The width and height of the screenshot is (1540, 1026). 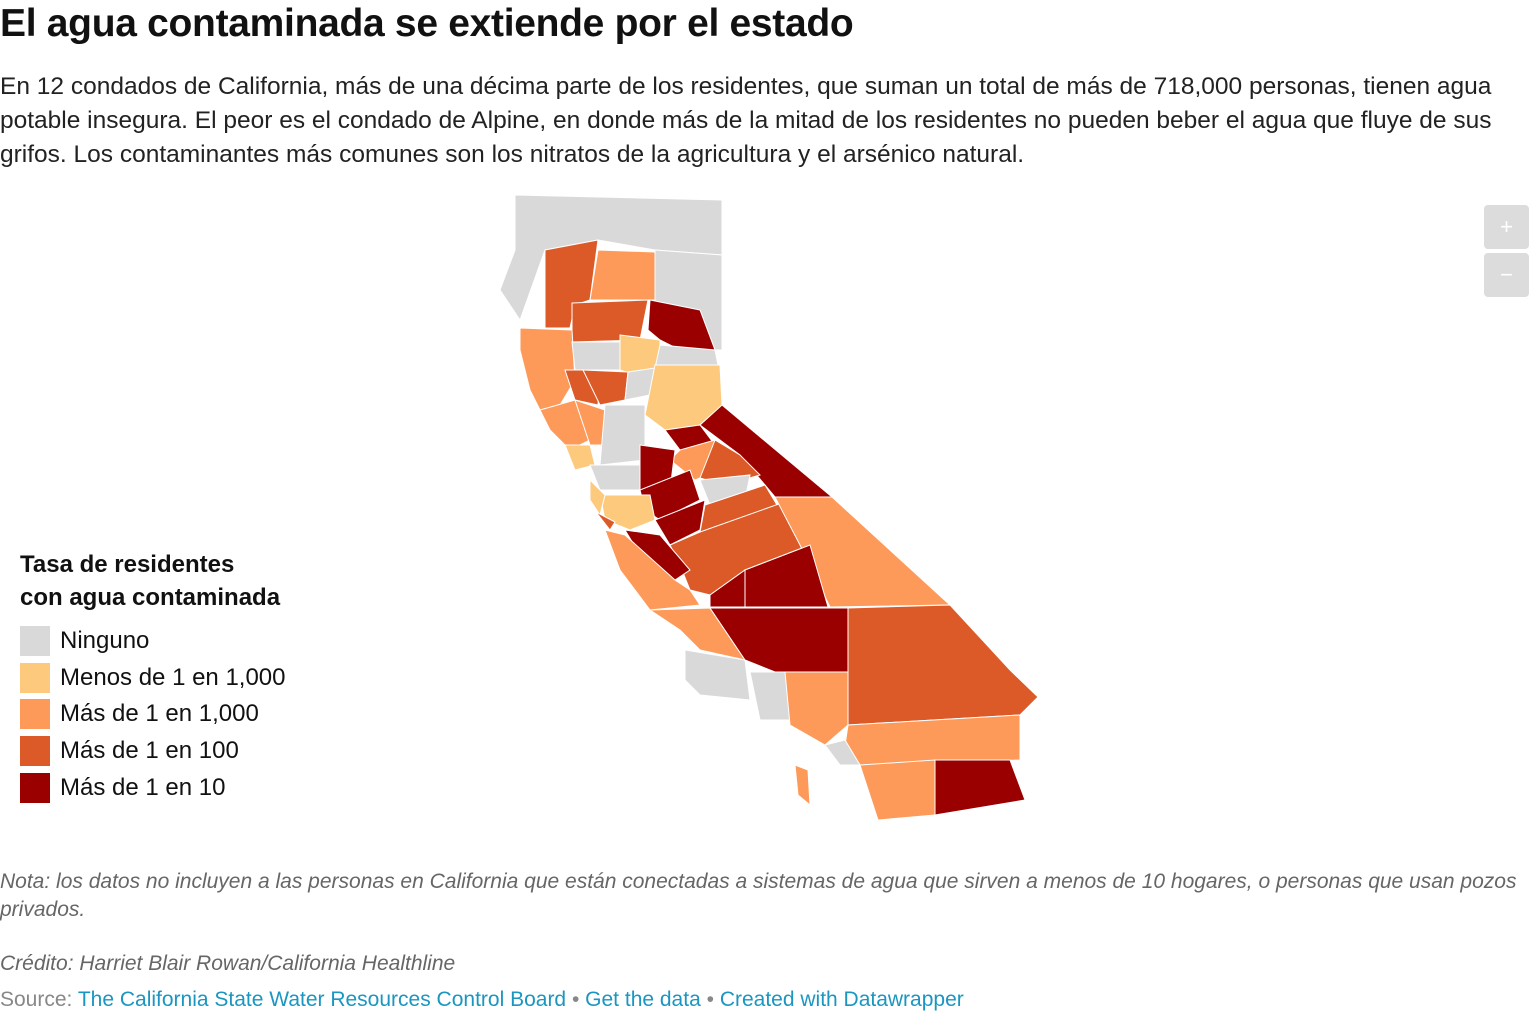 What do you see at coordinates (127, 564) in the screenshot?
I see `legend-title-line: Tasa de residentes` at bounding box center [127, 564].